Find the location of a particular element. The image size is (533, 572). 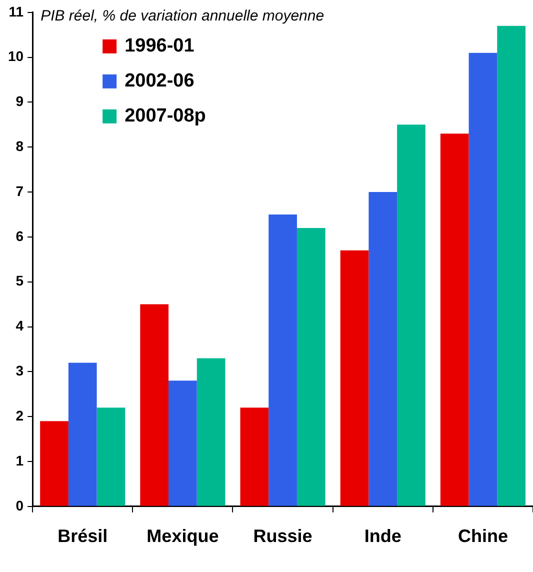

y-tick-label: 5 is located at coordinates (20, 280).